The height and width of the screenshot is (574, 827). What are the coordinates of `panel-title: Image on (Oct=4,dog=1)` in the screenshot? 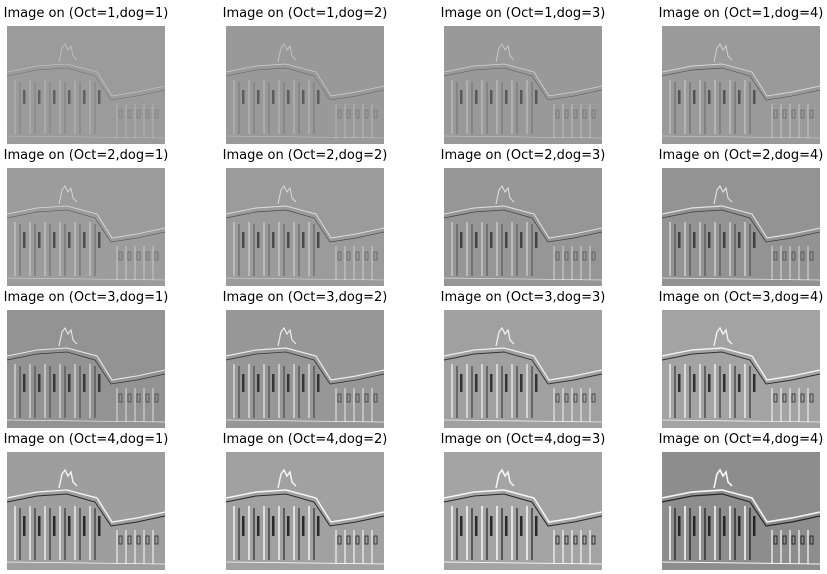 It's located at (86, 439).